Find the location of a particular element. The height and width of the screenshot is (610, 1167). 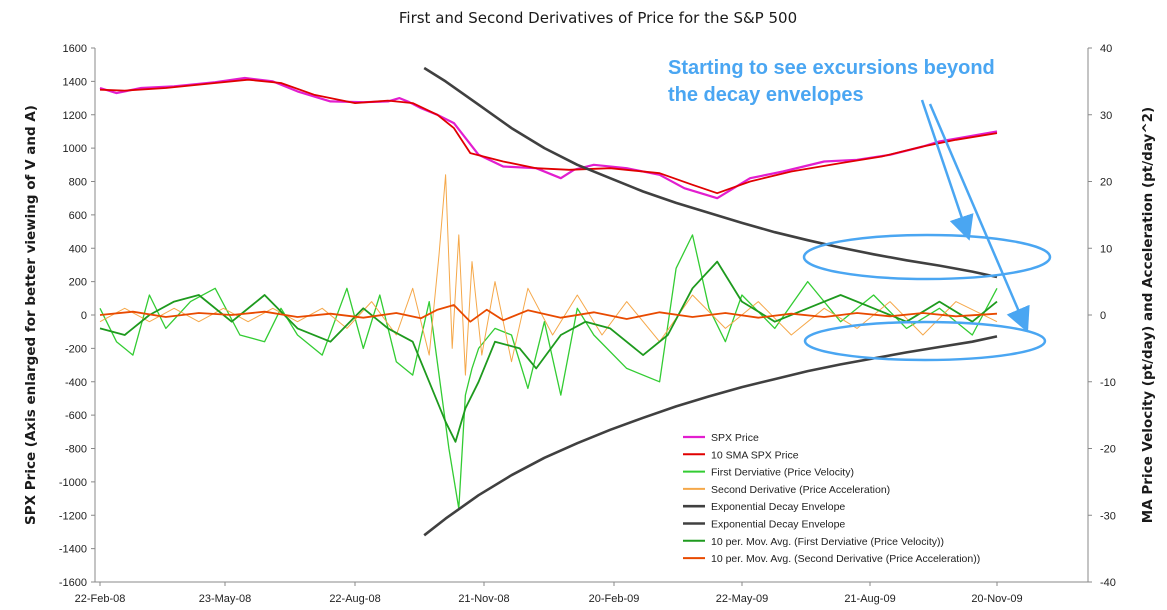

highlight-ellipse-lower is located at coordinates (925, 341).